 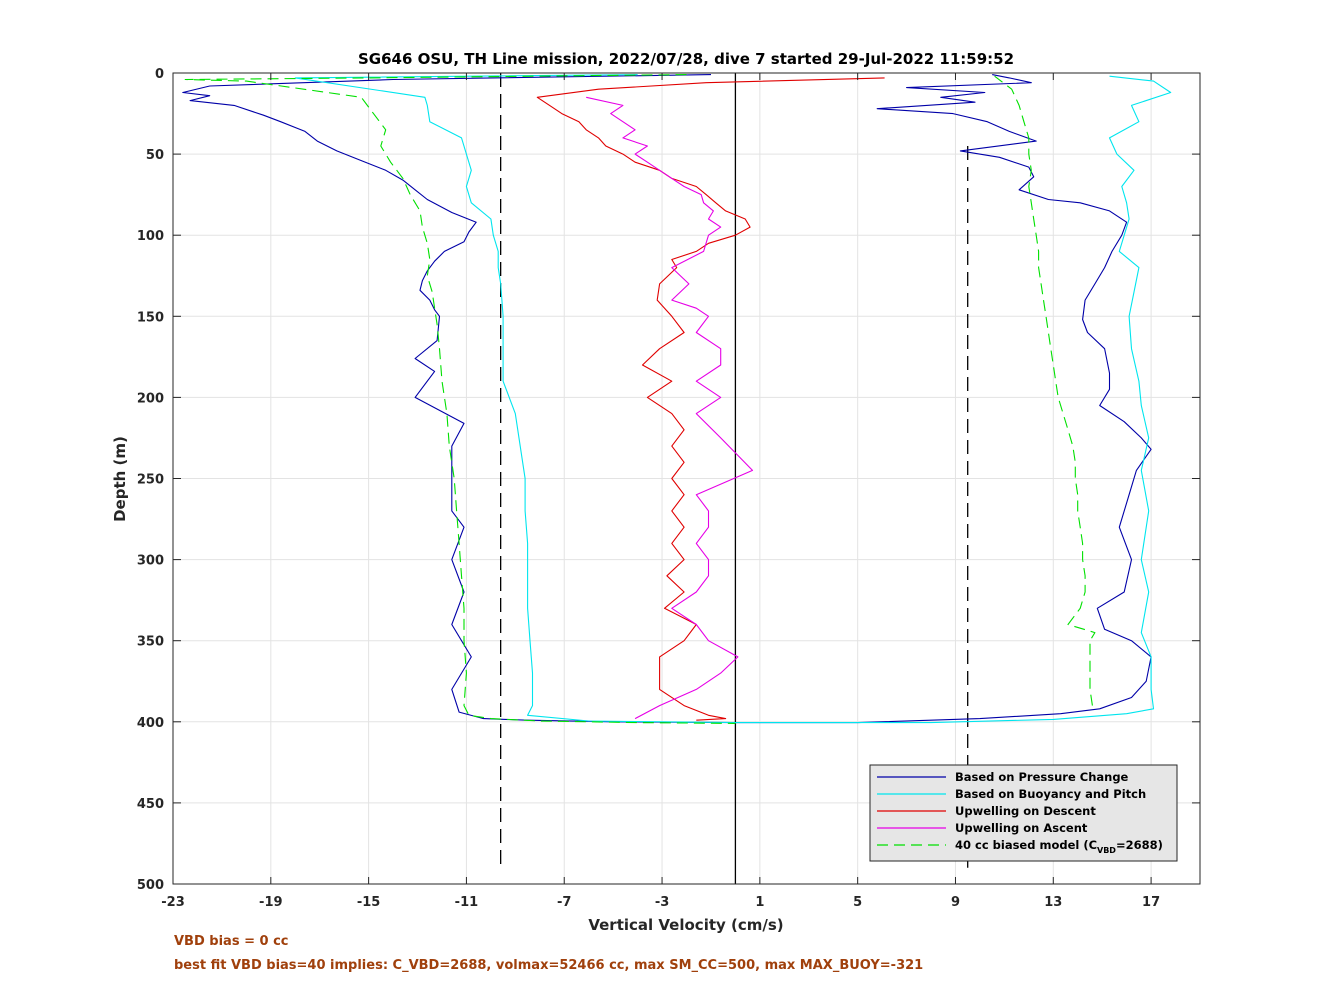 What do you see at coordinates (150, 317) in the screenshot?
I see `y-tick-label: 150` at bounding box center [150, 317].